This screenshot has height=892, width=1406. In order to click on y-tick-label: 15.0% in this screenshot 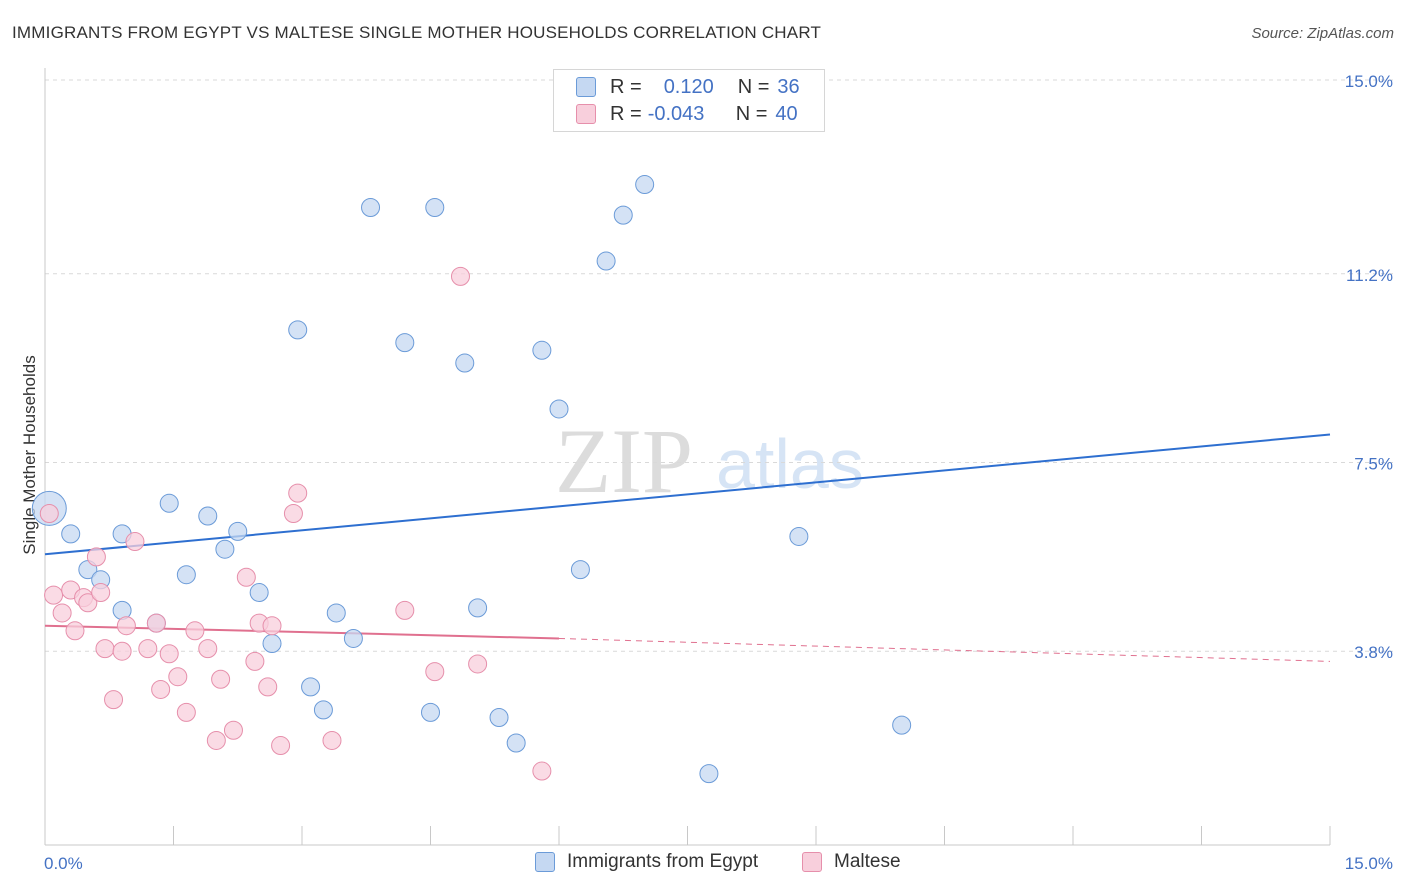, I will do `click(1369, 81)`.